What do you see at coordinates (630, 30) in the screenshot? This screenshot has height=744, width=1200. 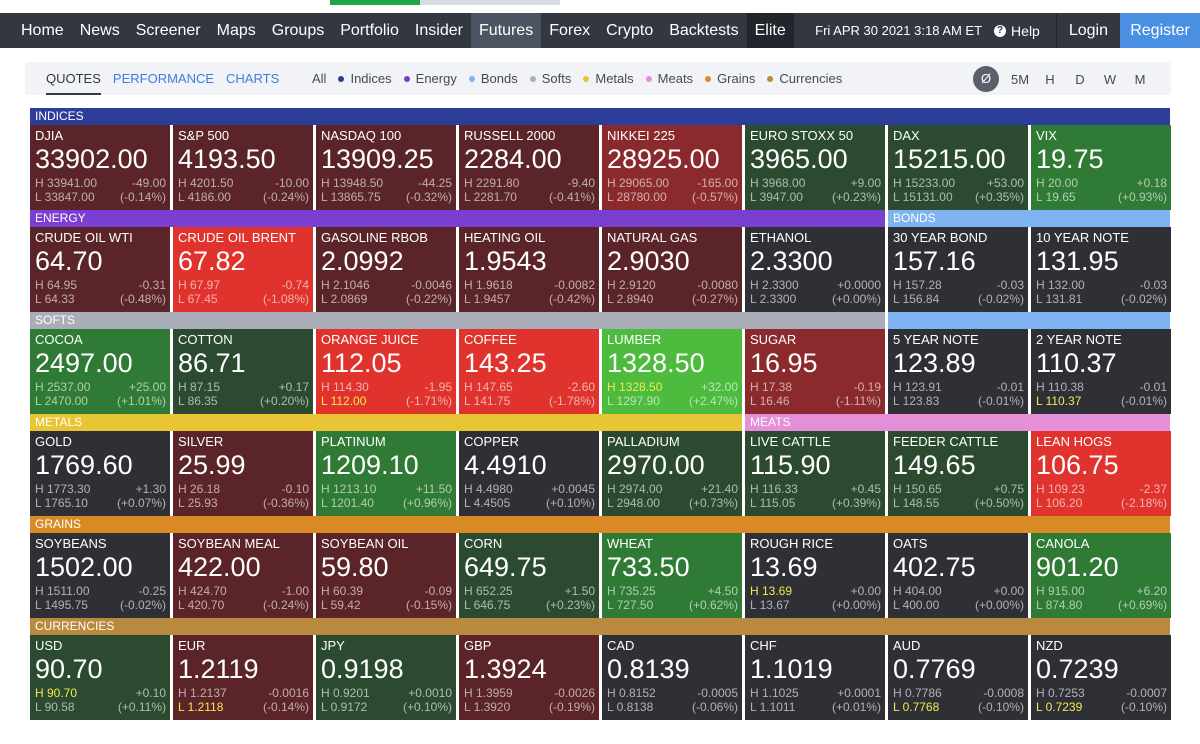 I see `nav-crypto: Crypto` at bounding box center [630, 30].